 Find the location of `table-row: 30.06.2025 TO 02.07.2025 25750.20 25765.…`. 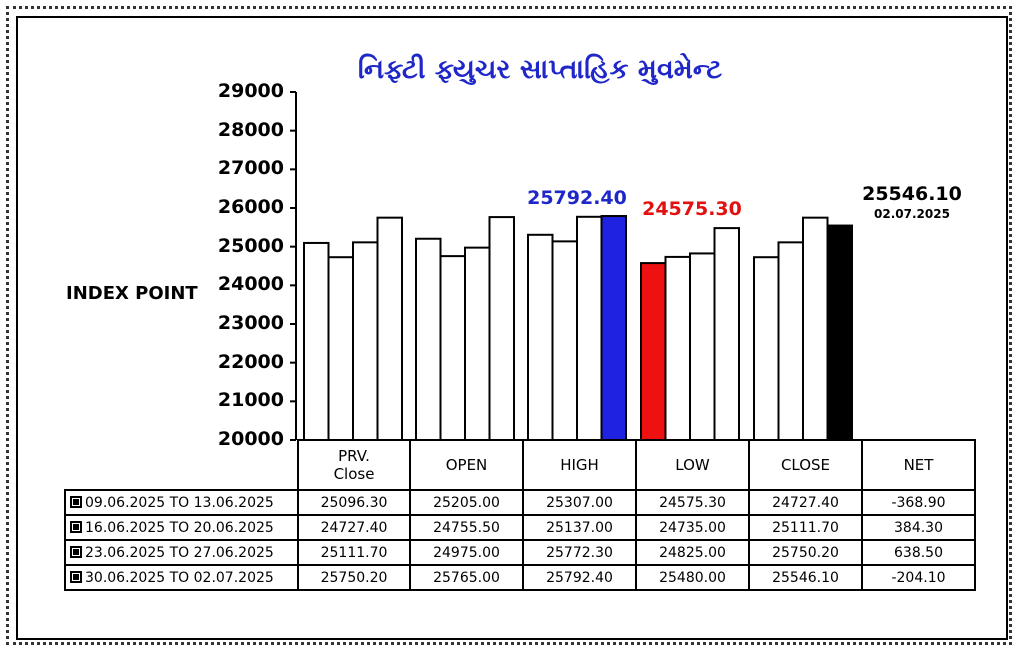

table-row: 30.06.2025 TO 02.07.2025 25750.20 25765.… is located at coordinates (520, 577).